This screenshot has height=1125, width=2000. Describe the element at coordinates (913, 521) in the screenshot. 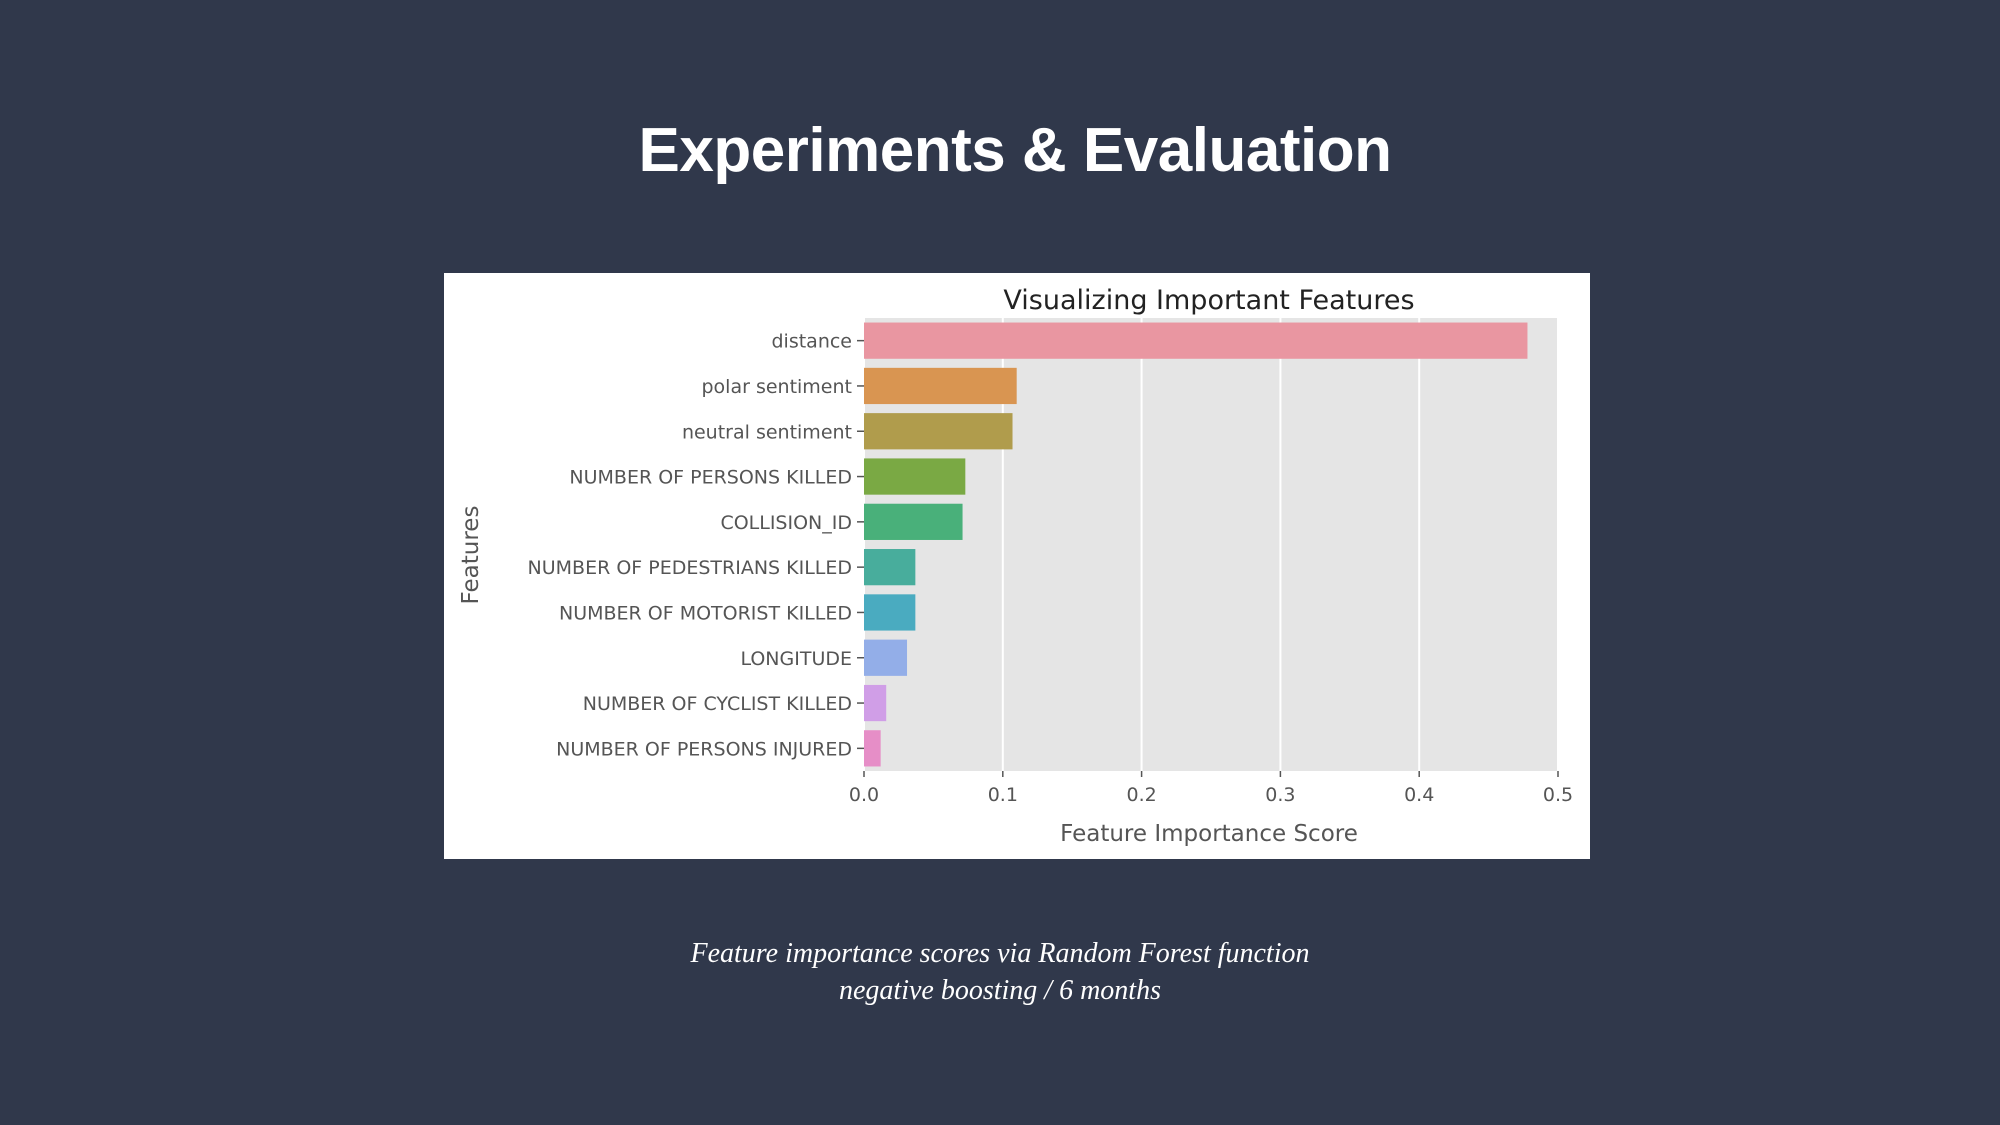

I see `bar-collision-id` at that location.